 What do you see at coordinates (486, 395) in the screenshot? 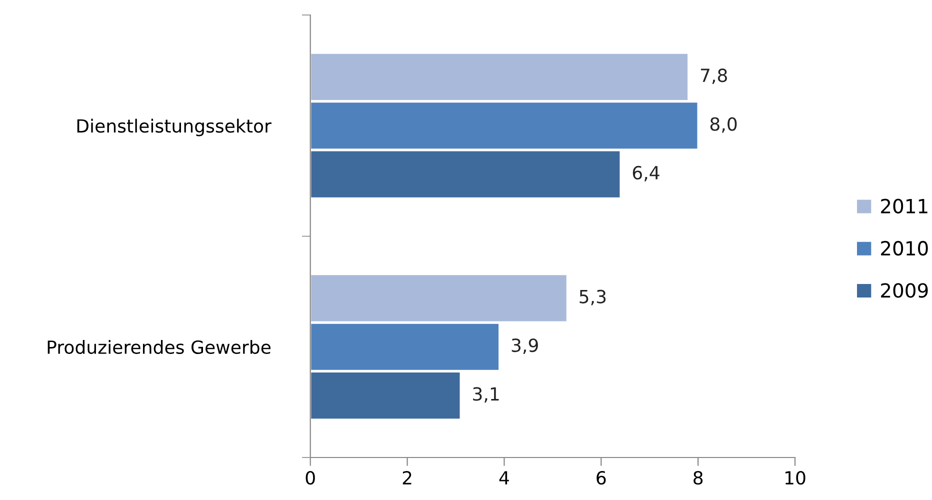
I see `data-label: 3,1` at bounding box center [486, 395].